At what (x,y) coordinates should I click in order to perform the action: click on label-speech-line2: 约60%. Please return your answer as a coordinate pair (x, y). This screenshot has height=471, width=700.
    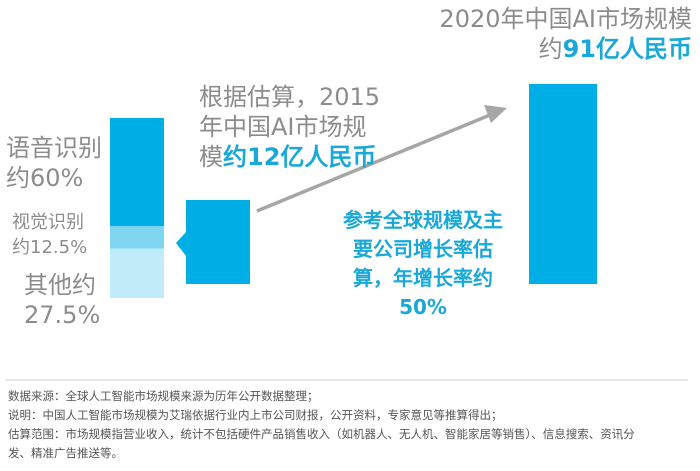
    Looking at the image, I should click on (45, 178).